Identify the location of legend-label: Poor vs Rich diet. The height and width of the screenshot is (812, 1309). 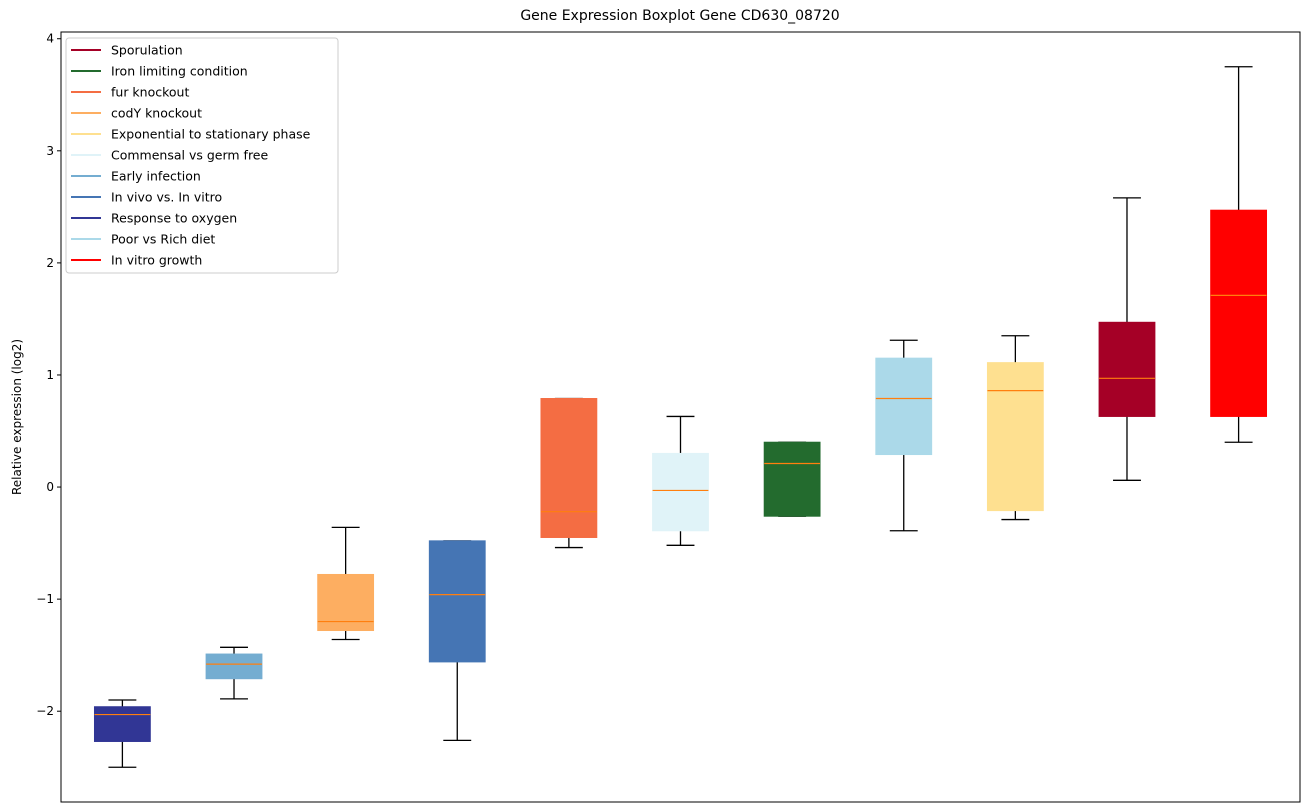
(163, 239).